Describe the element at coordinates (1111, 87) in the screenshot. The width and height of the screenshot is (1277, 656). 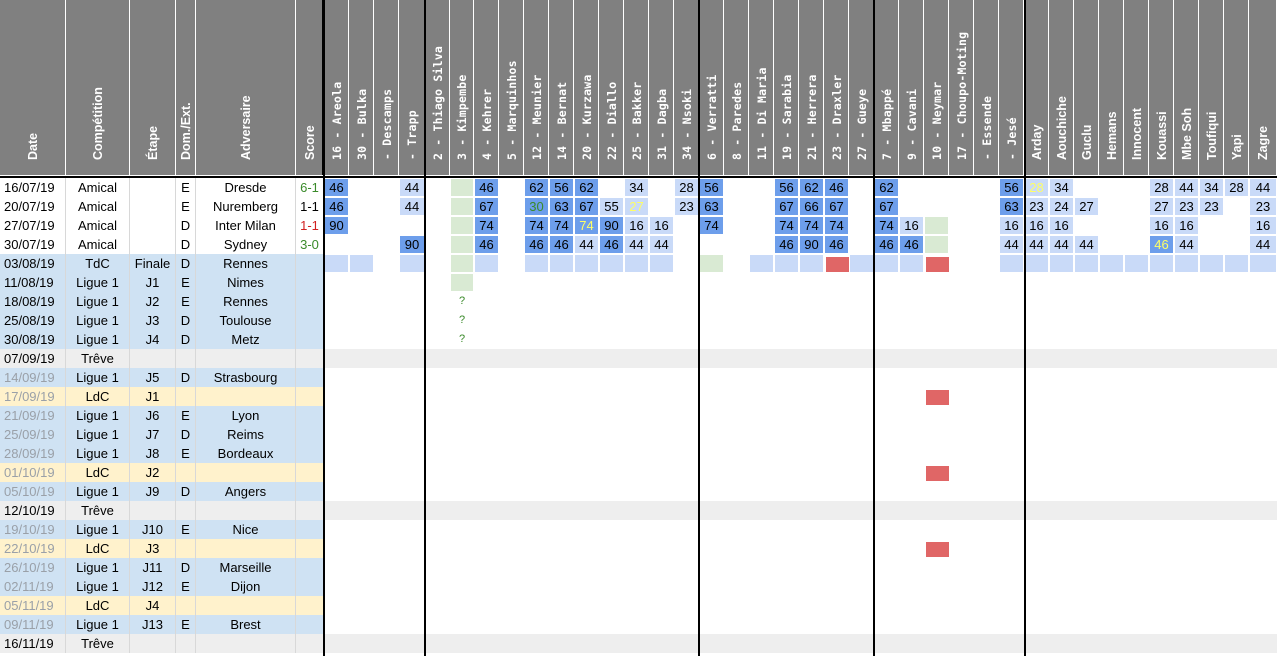
I see `player-header-31: Hemans` at that location.